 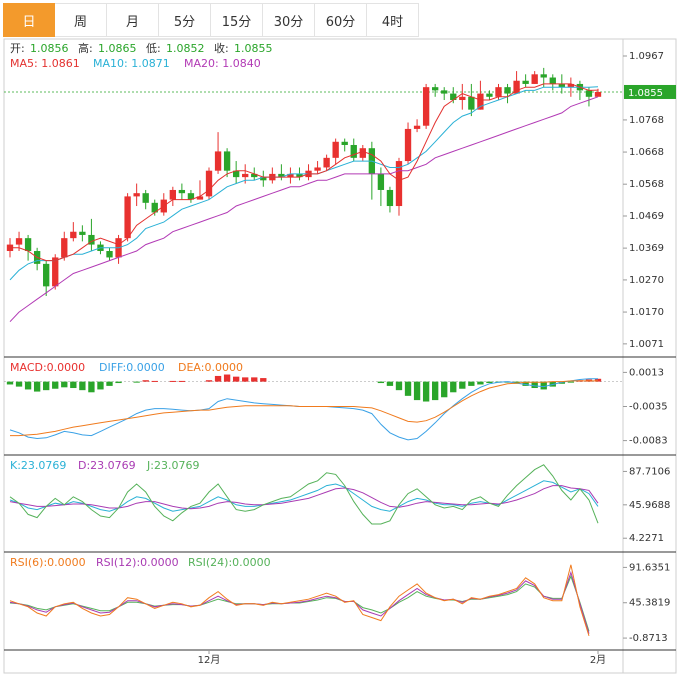 I want to click on legend-close-value: 1.0855, so click(x=253, y=48).